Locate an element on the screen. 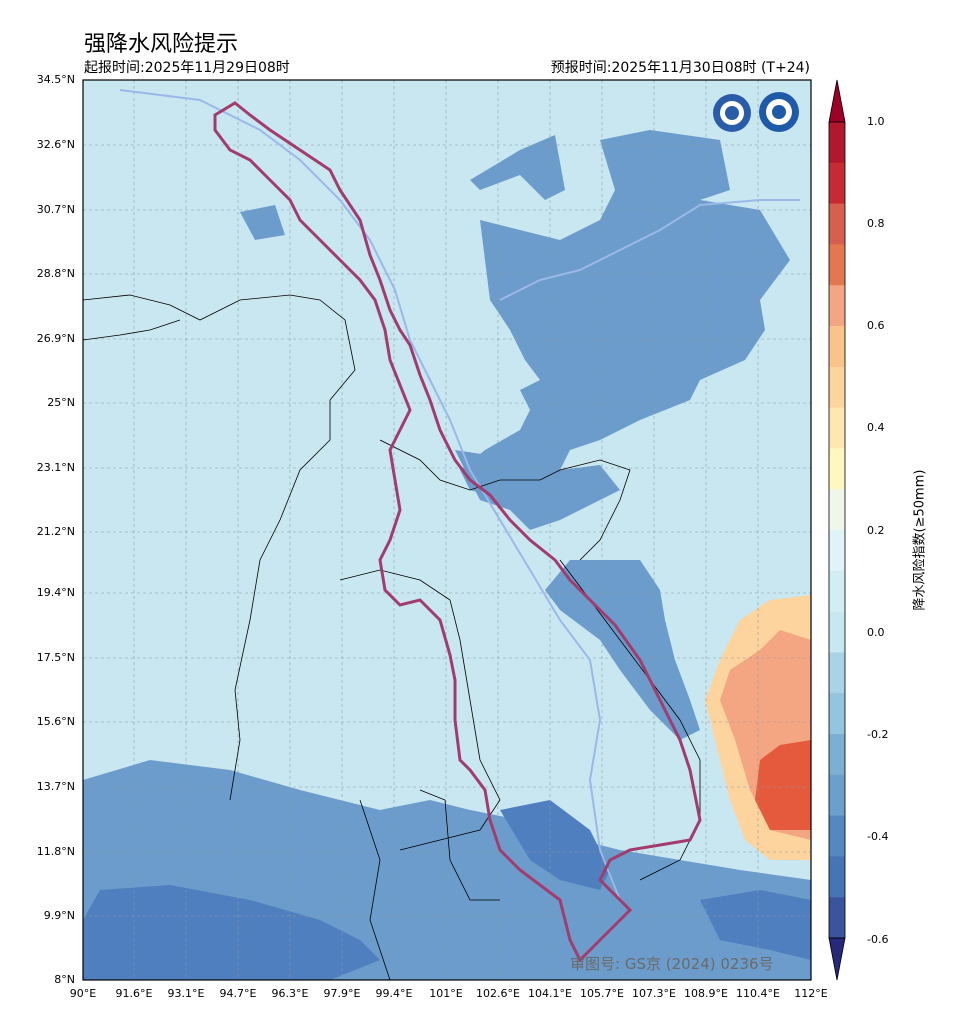 This screenshot has width=953, height=1032. x-tick-label: 107.3°E is located at coordinates (654, 993).